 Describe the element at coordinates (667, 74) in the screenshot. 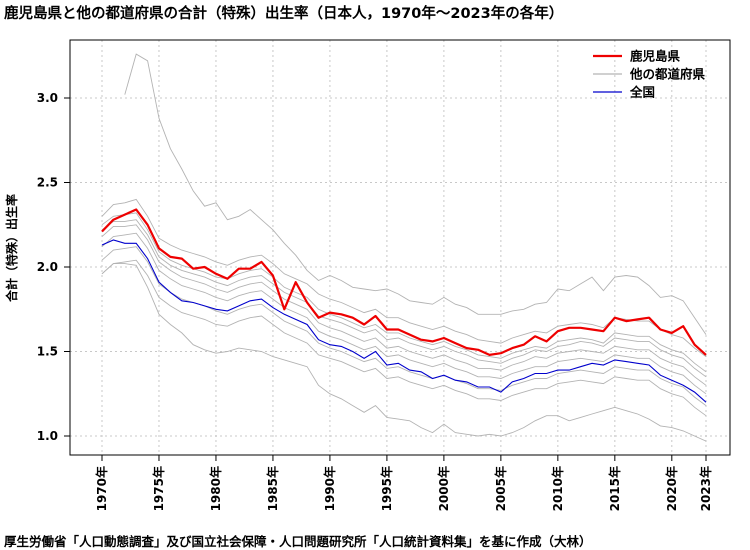

I see `legend-item-others-label: 他の都道府県` at that location.